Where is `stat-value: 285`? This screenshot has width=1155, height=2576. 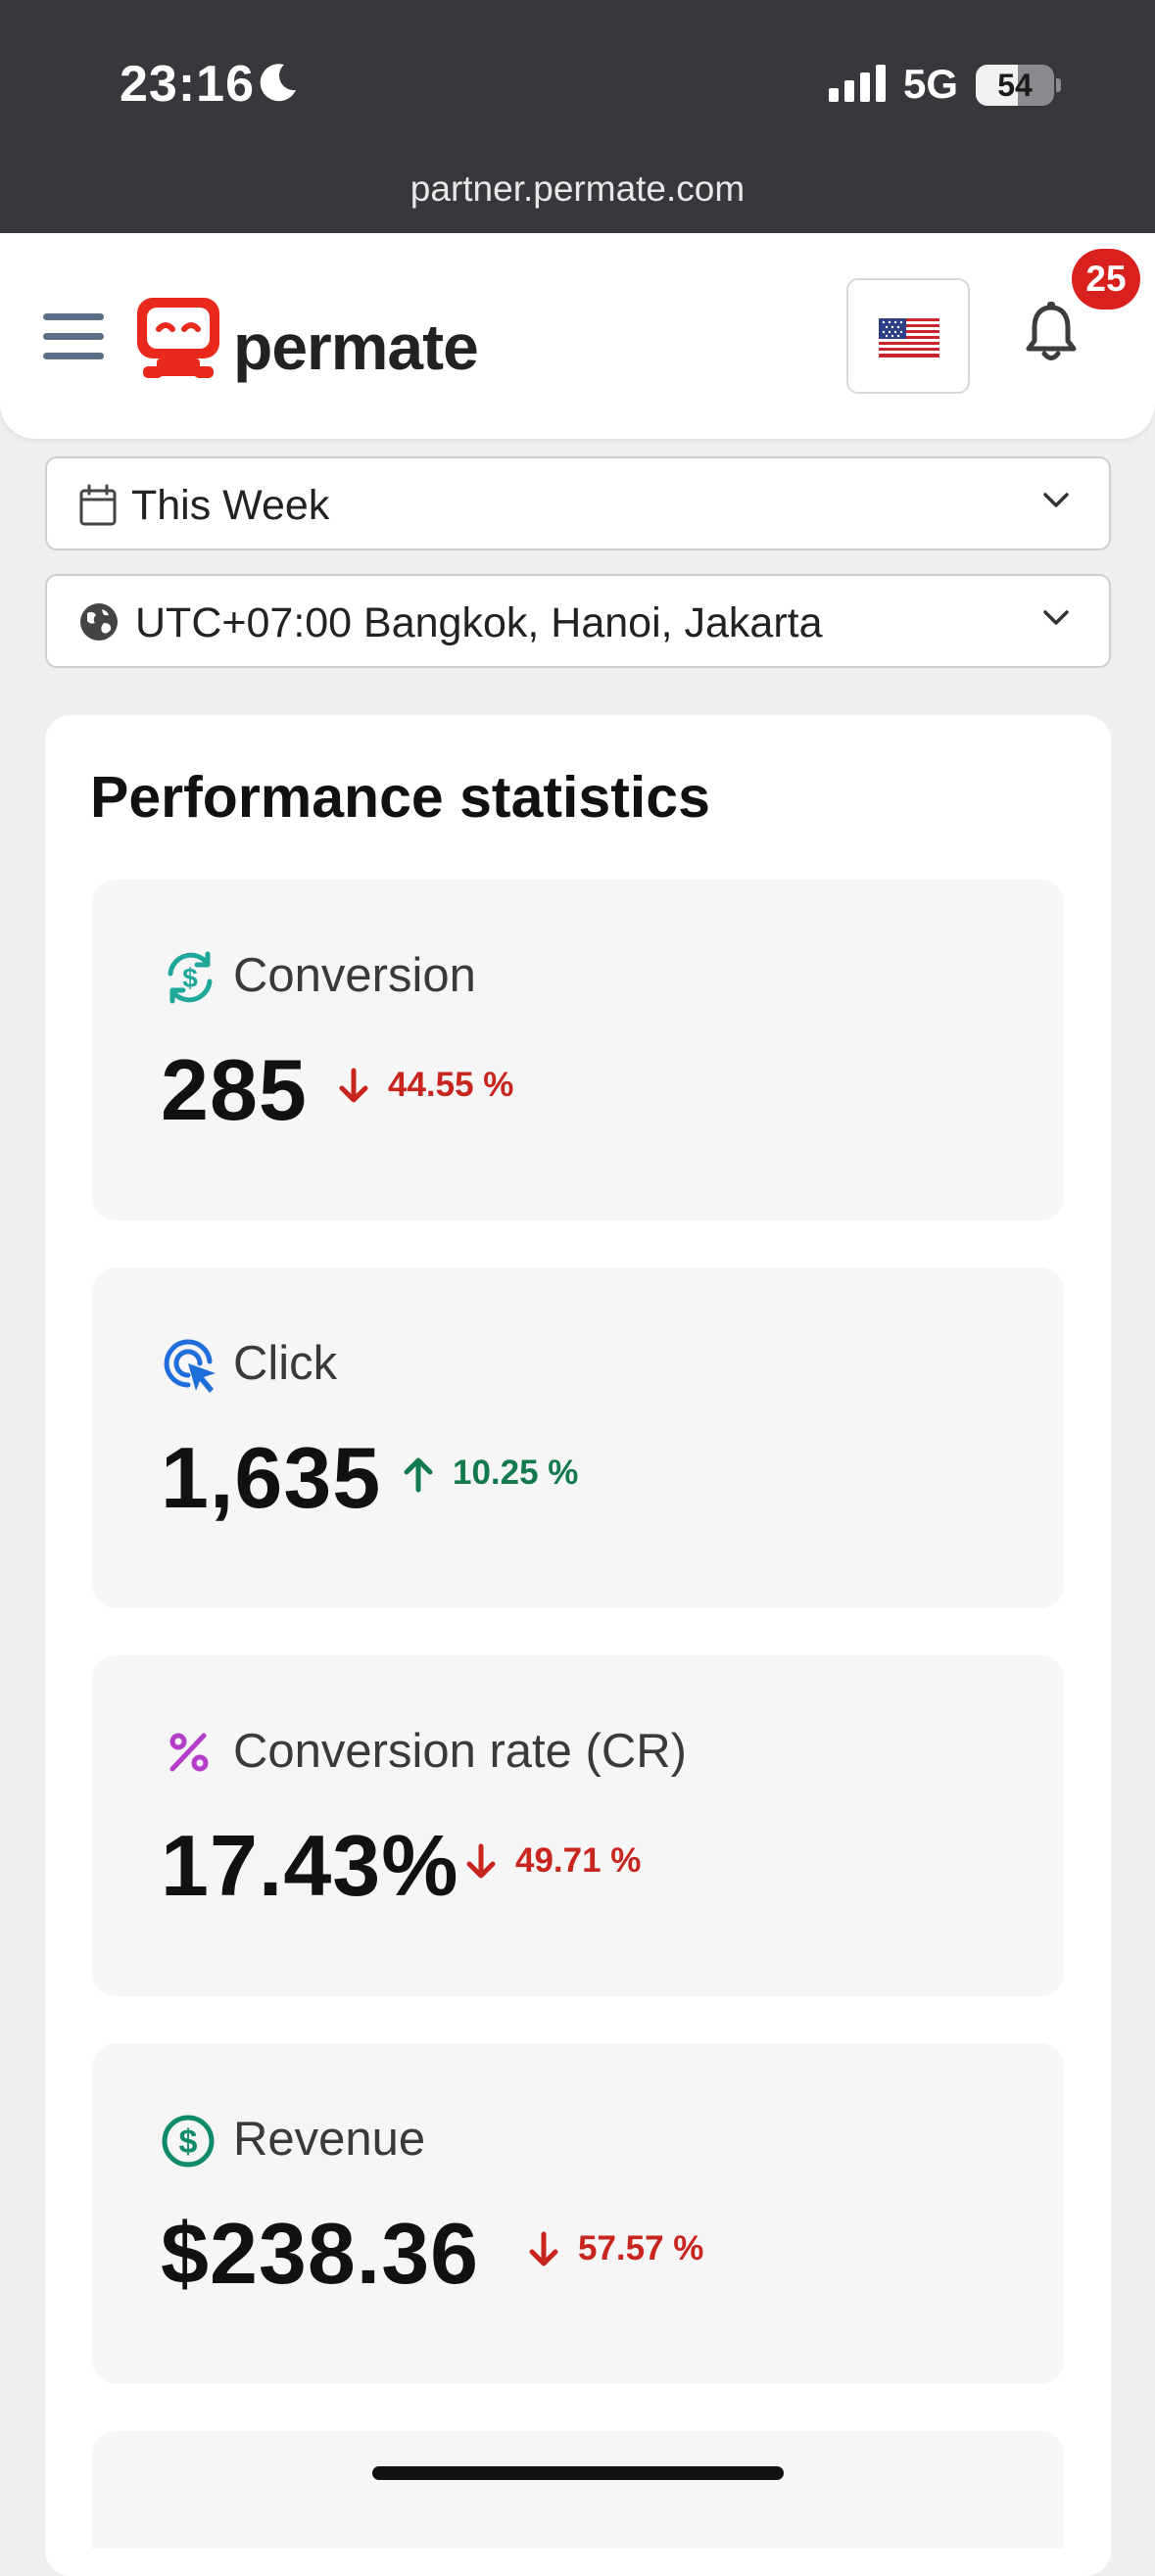 stat-value: 285 is located at coordinates (234, 1089).